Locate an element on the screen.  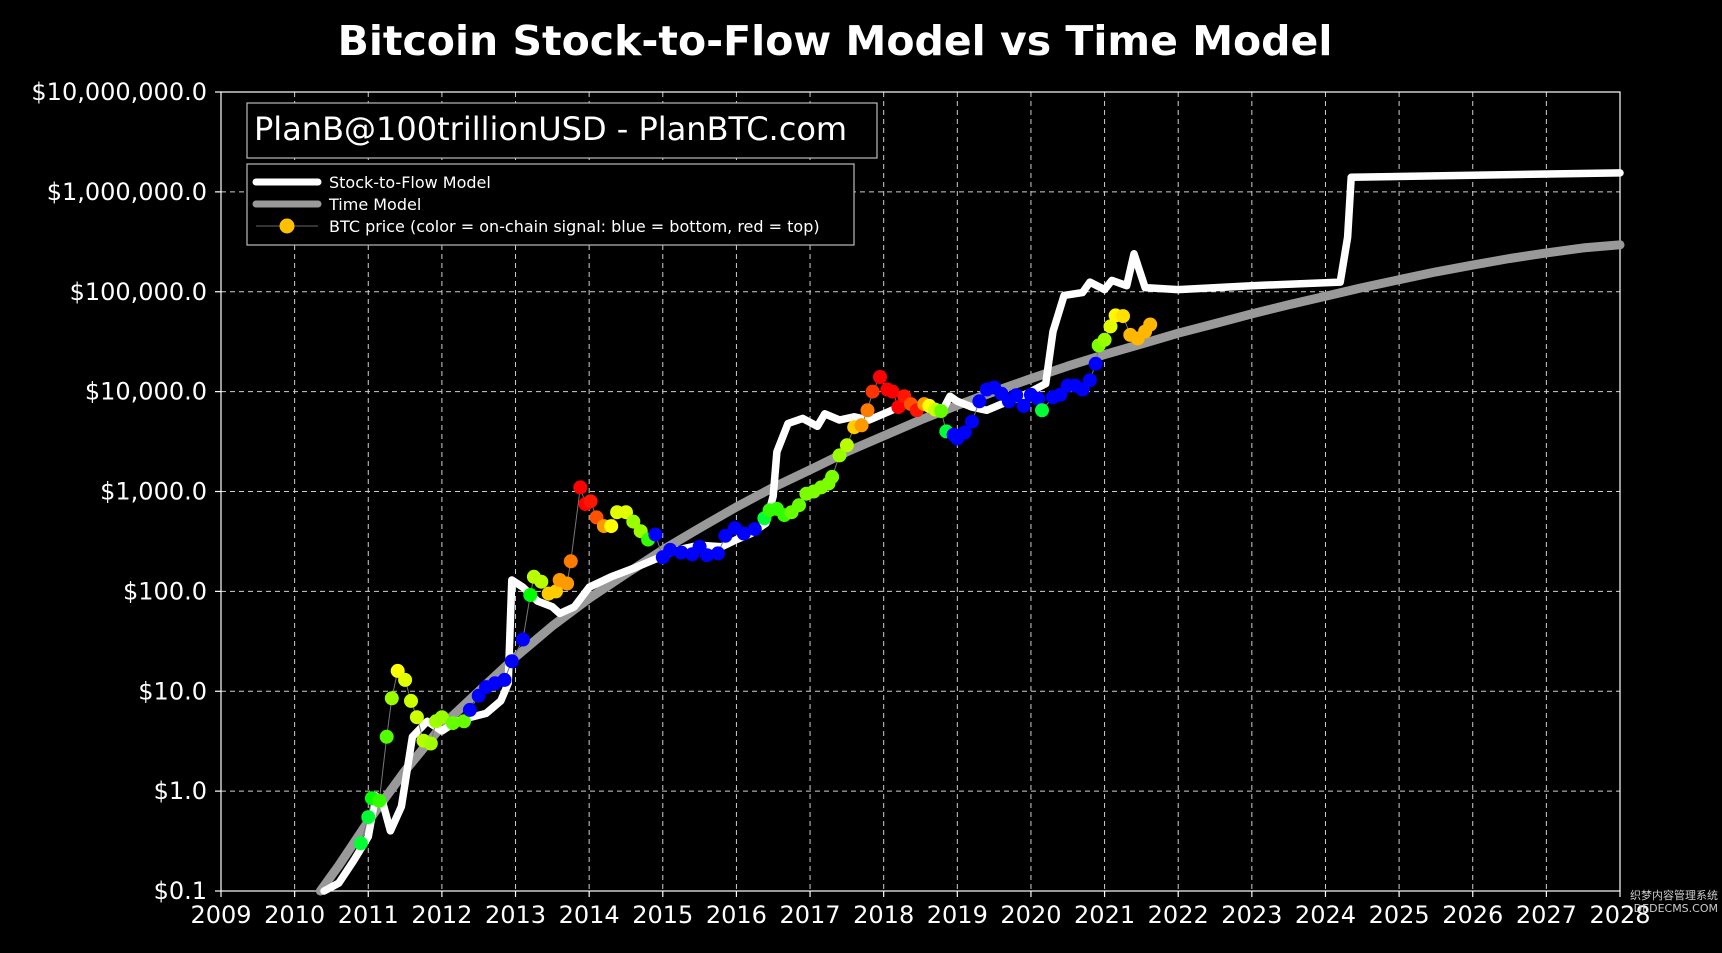
x-tick-label: 2020 is located at coordinates (1030, 915).